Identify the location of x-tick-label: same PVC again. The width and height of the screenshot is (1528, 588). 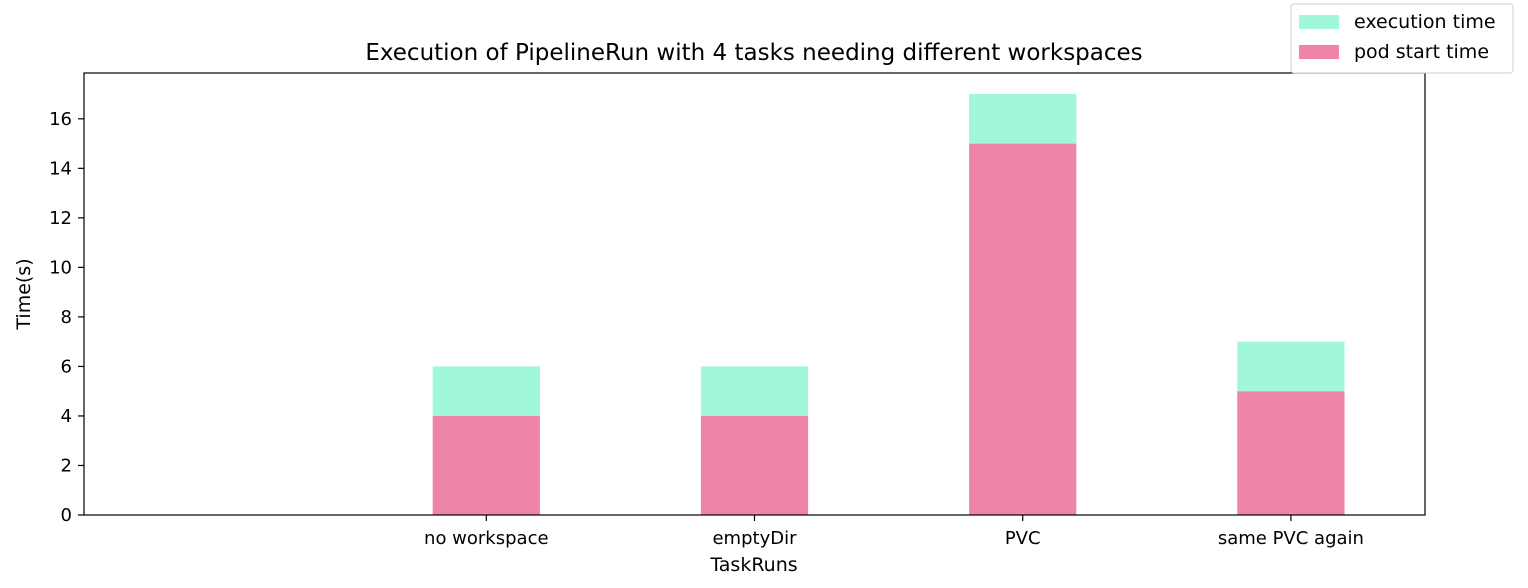
(1291, 538).